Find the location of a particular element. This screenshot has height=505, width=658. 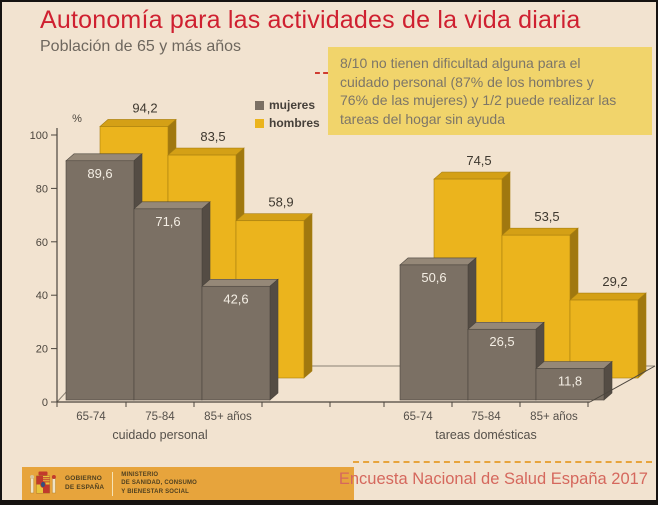

bar-mujeres-65-74-cuidado-personal is located at coordinates (100, 280).